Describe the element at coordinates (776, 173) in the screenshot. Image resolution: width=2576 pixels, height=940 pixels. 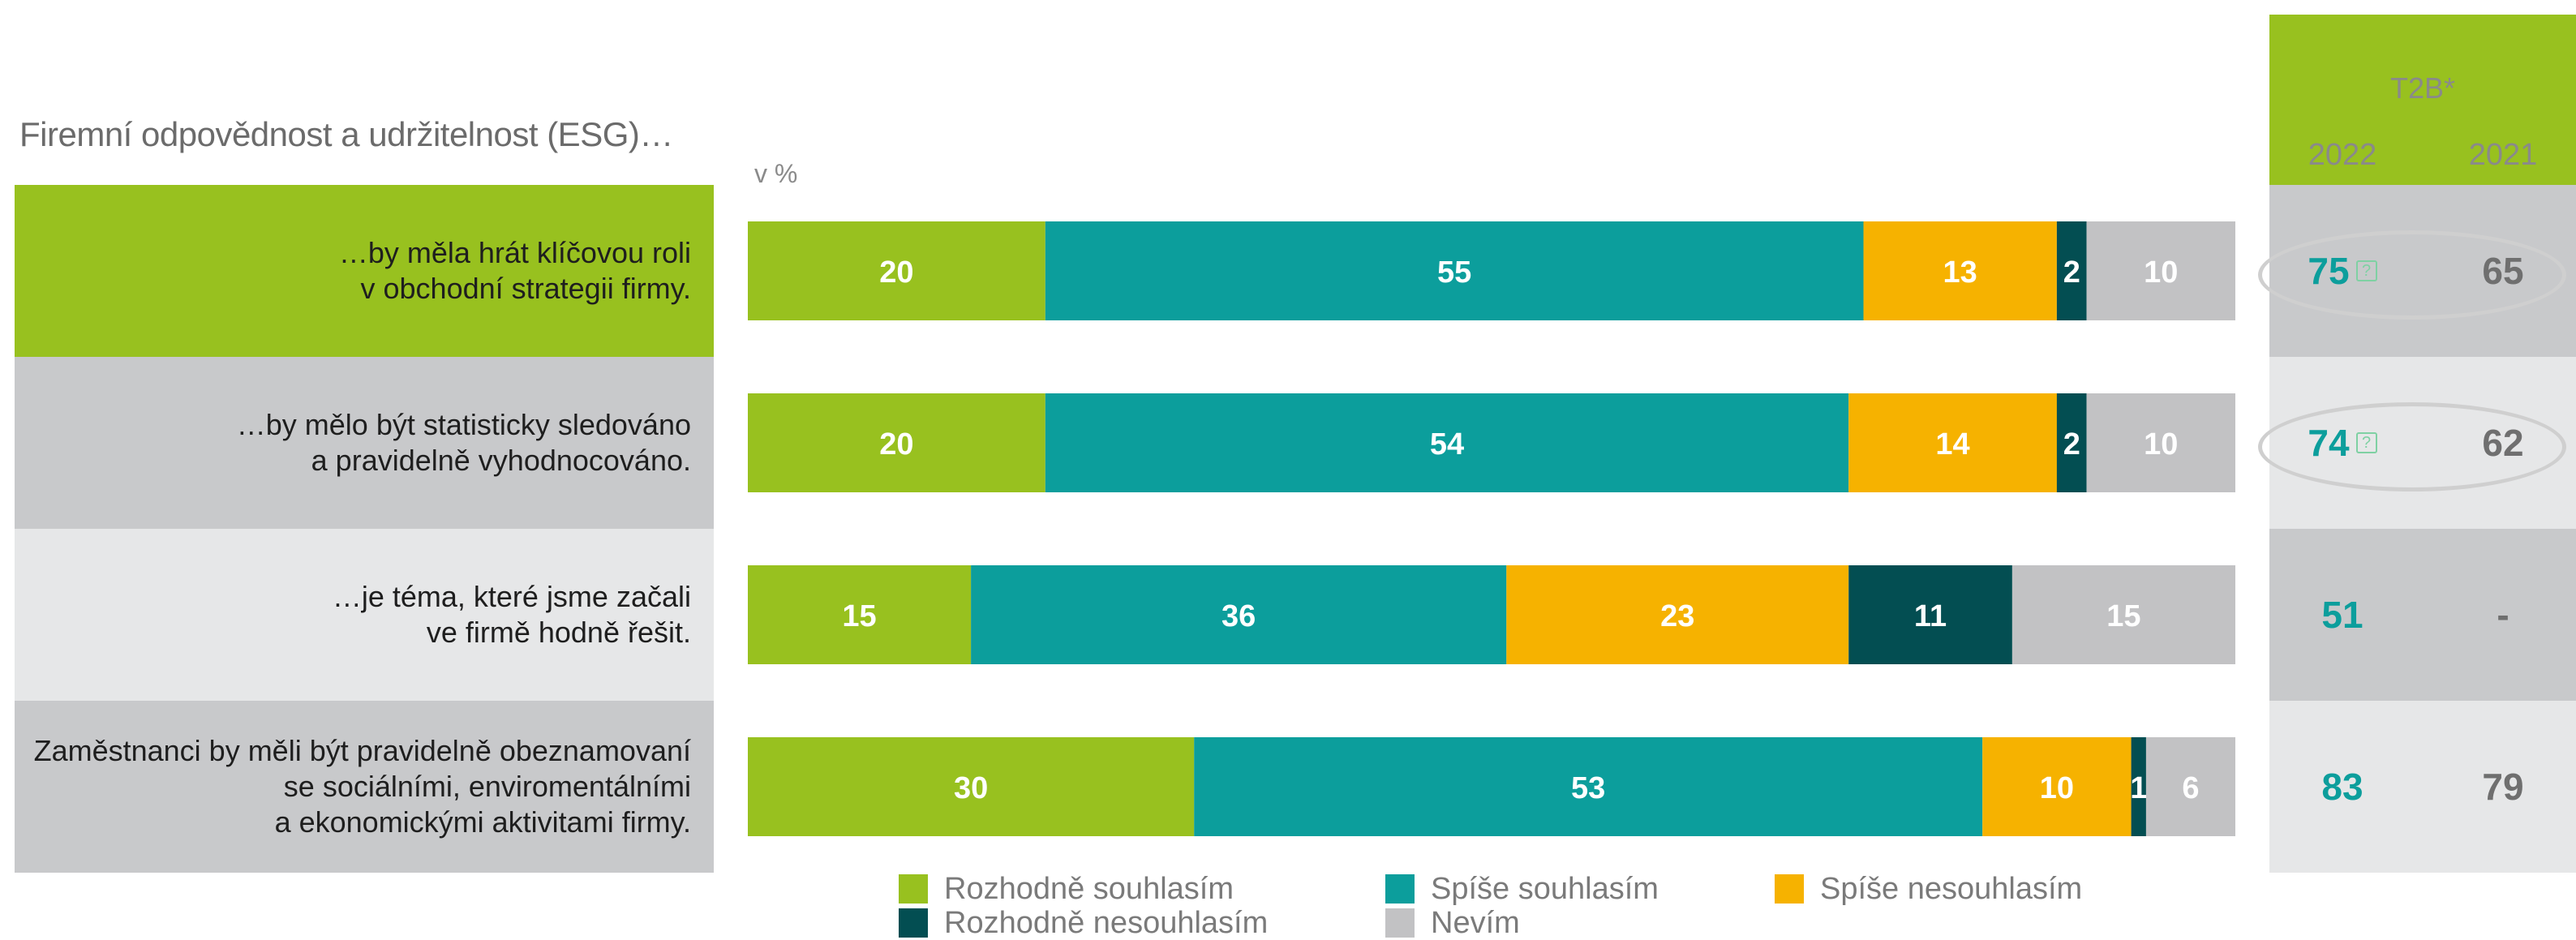
I see `unit-label: v %` at that location.